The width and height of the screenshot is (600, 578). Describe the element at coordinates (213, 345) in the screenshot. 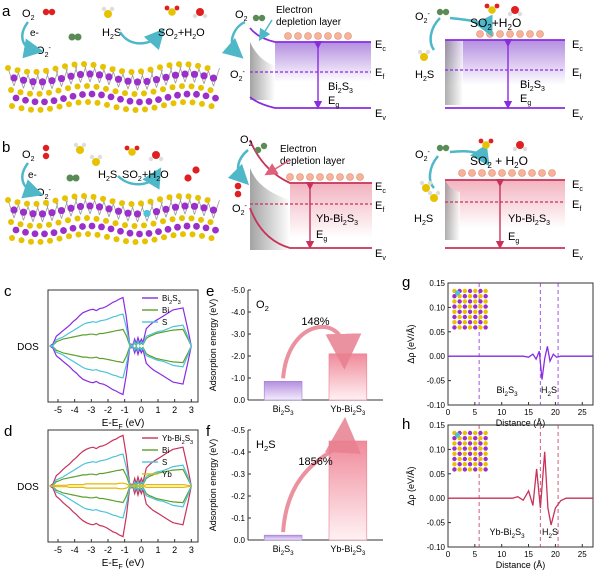

I see `y-axis-label: Adsorption energy (eV)` at that location.